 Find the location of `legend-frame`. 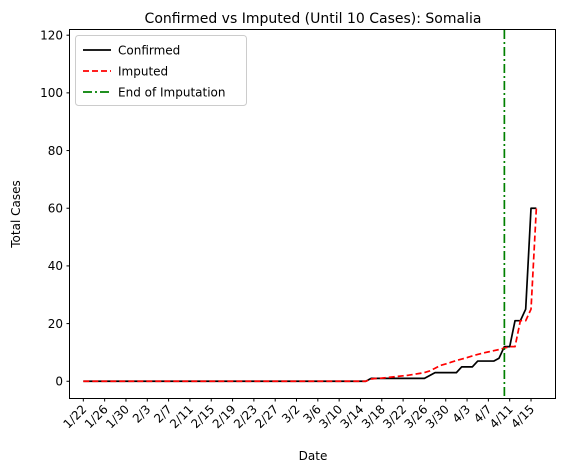

legend-frame is located at coordinates (161, 70).